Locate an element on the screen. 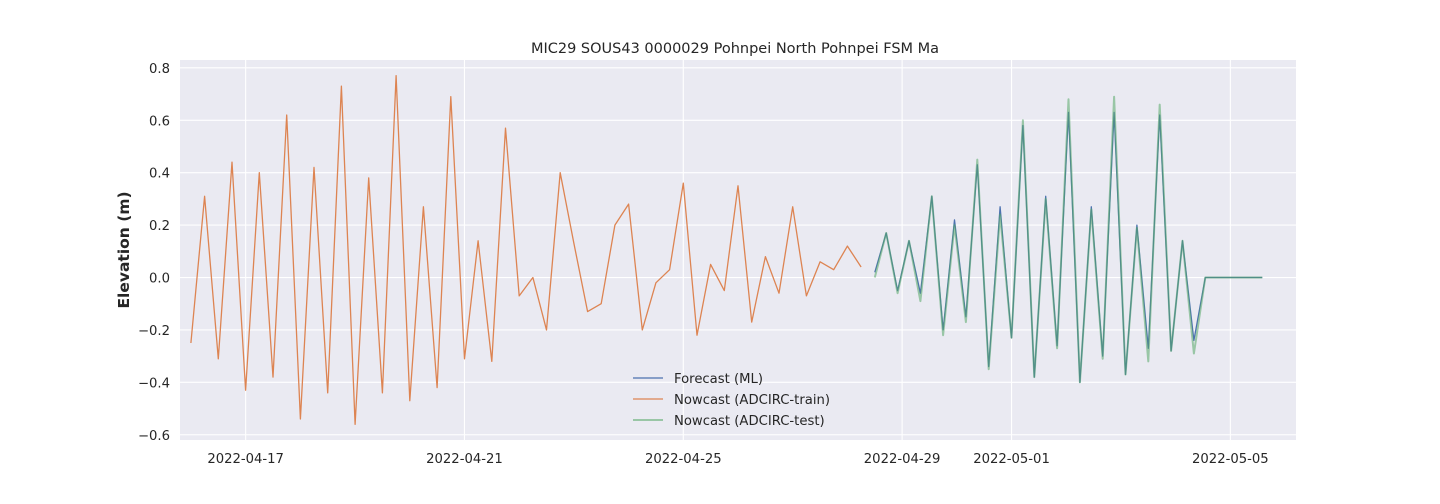 The width and height of the screenshot is (1440, 504). y-tick-label: 0.0 is located at coordinates (159, 279).